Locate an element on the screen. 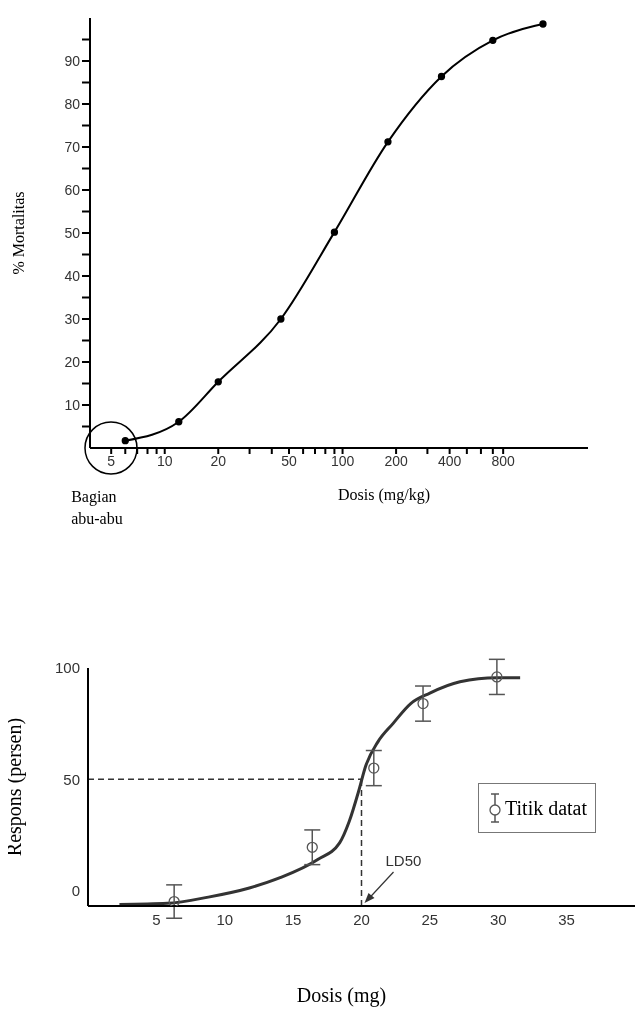  x-tick-label: 15 is located at coordinates (293, 919).